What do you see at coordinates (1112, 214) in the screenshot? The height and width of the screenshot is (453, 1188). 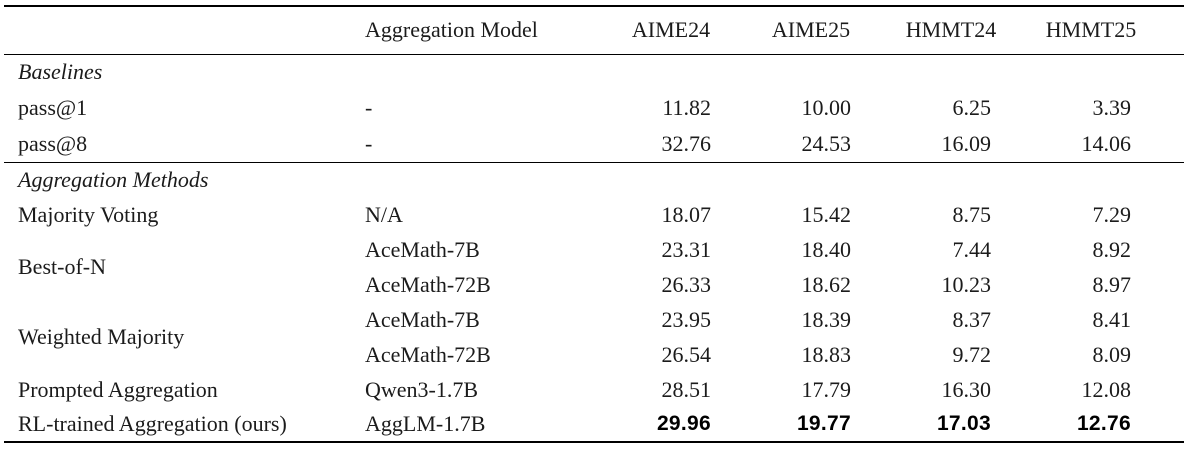 I see `cell-hmmt25: 7.29` at bounding box center [1112, 214].